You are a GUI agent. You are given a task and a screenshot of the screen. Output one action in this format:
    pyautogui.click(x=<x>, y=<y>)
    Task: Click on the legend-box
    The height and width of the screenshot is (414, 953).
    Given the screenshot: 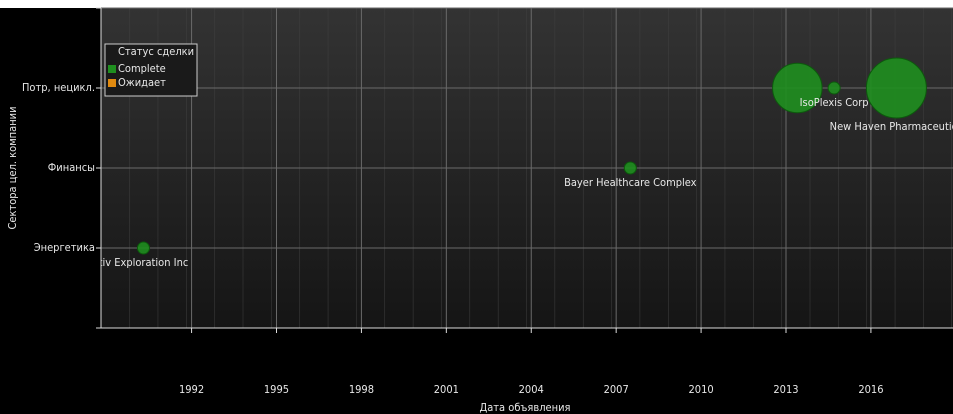 What is the action you would take?
    pyautogui.click(x=151, y=70)
    